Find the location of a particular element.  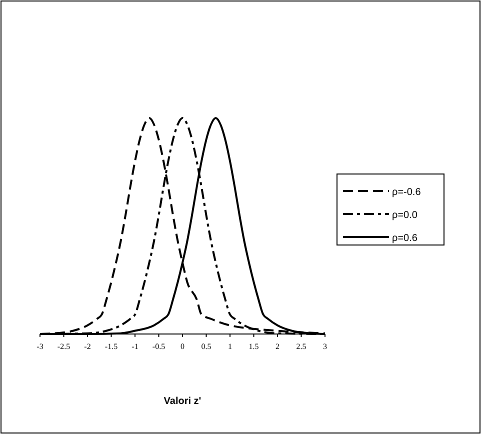

legend-label: ρ=0.6 is located at coordinates (405, 238).